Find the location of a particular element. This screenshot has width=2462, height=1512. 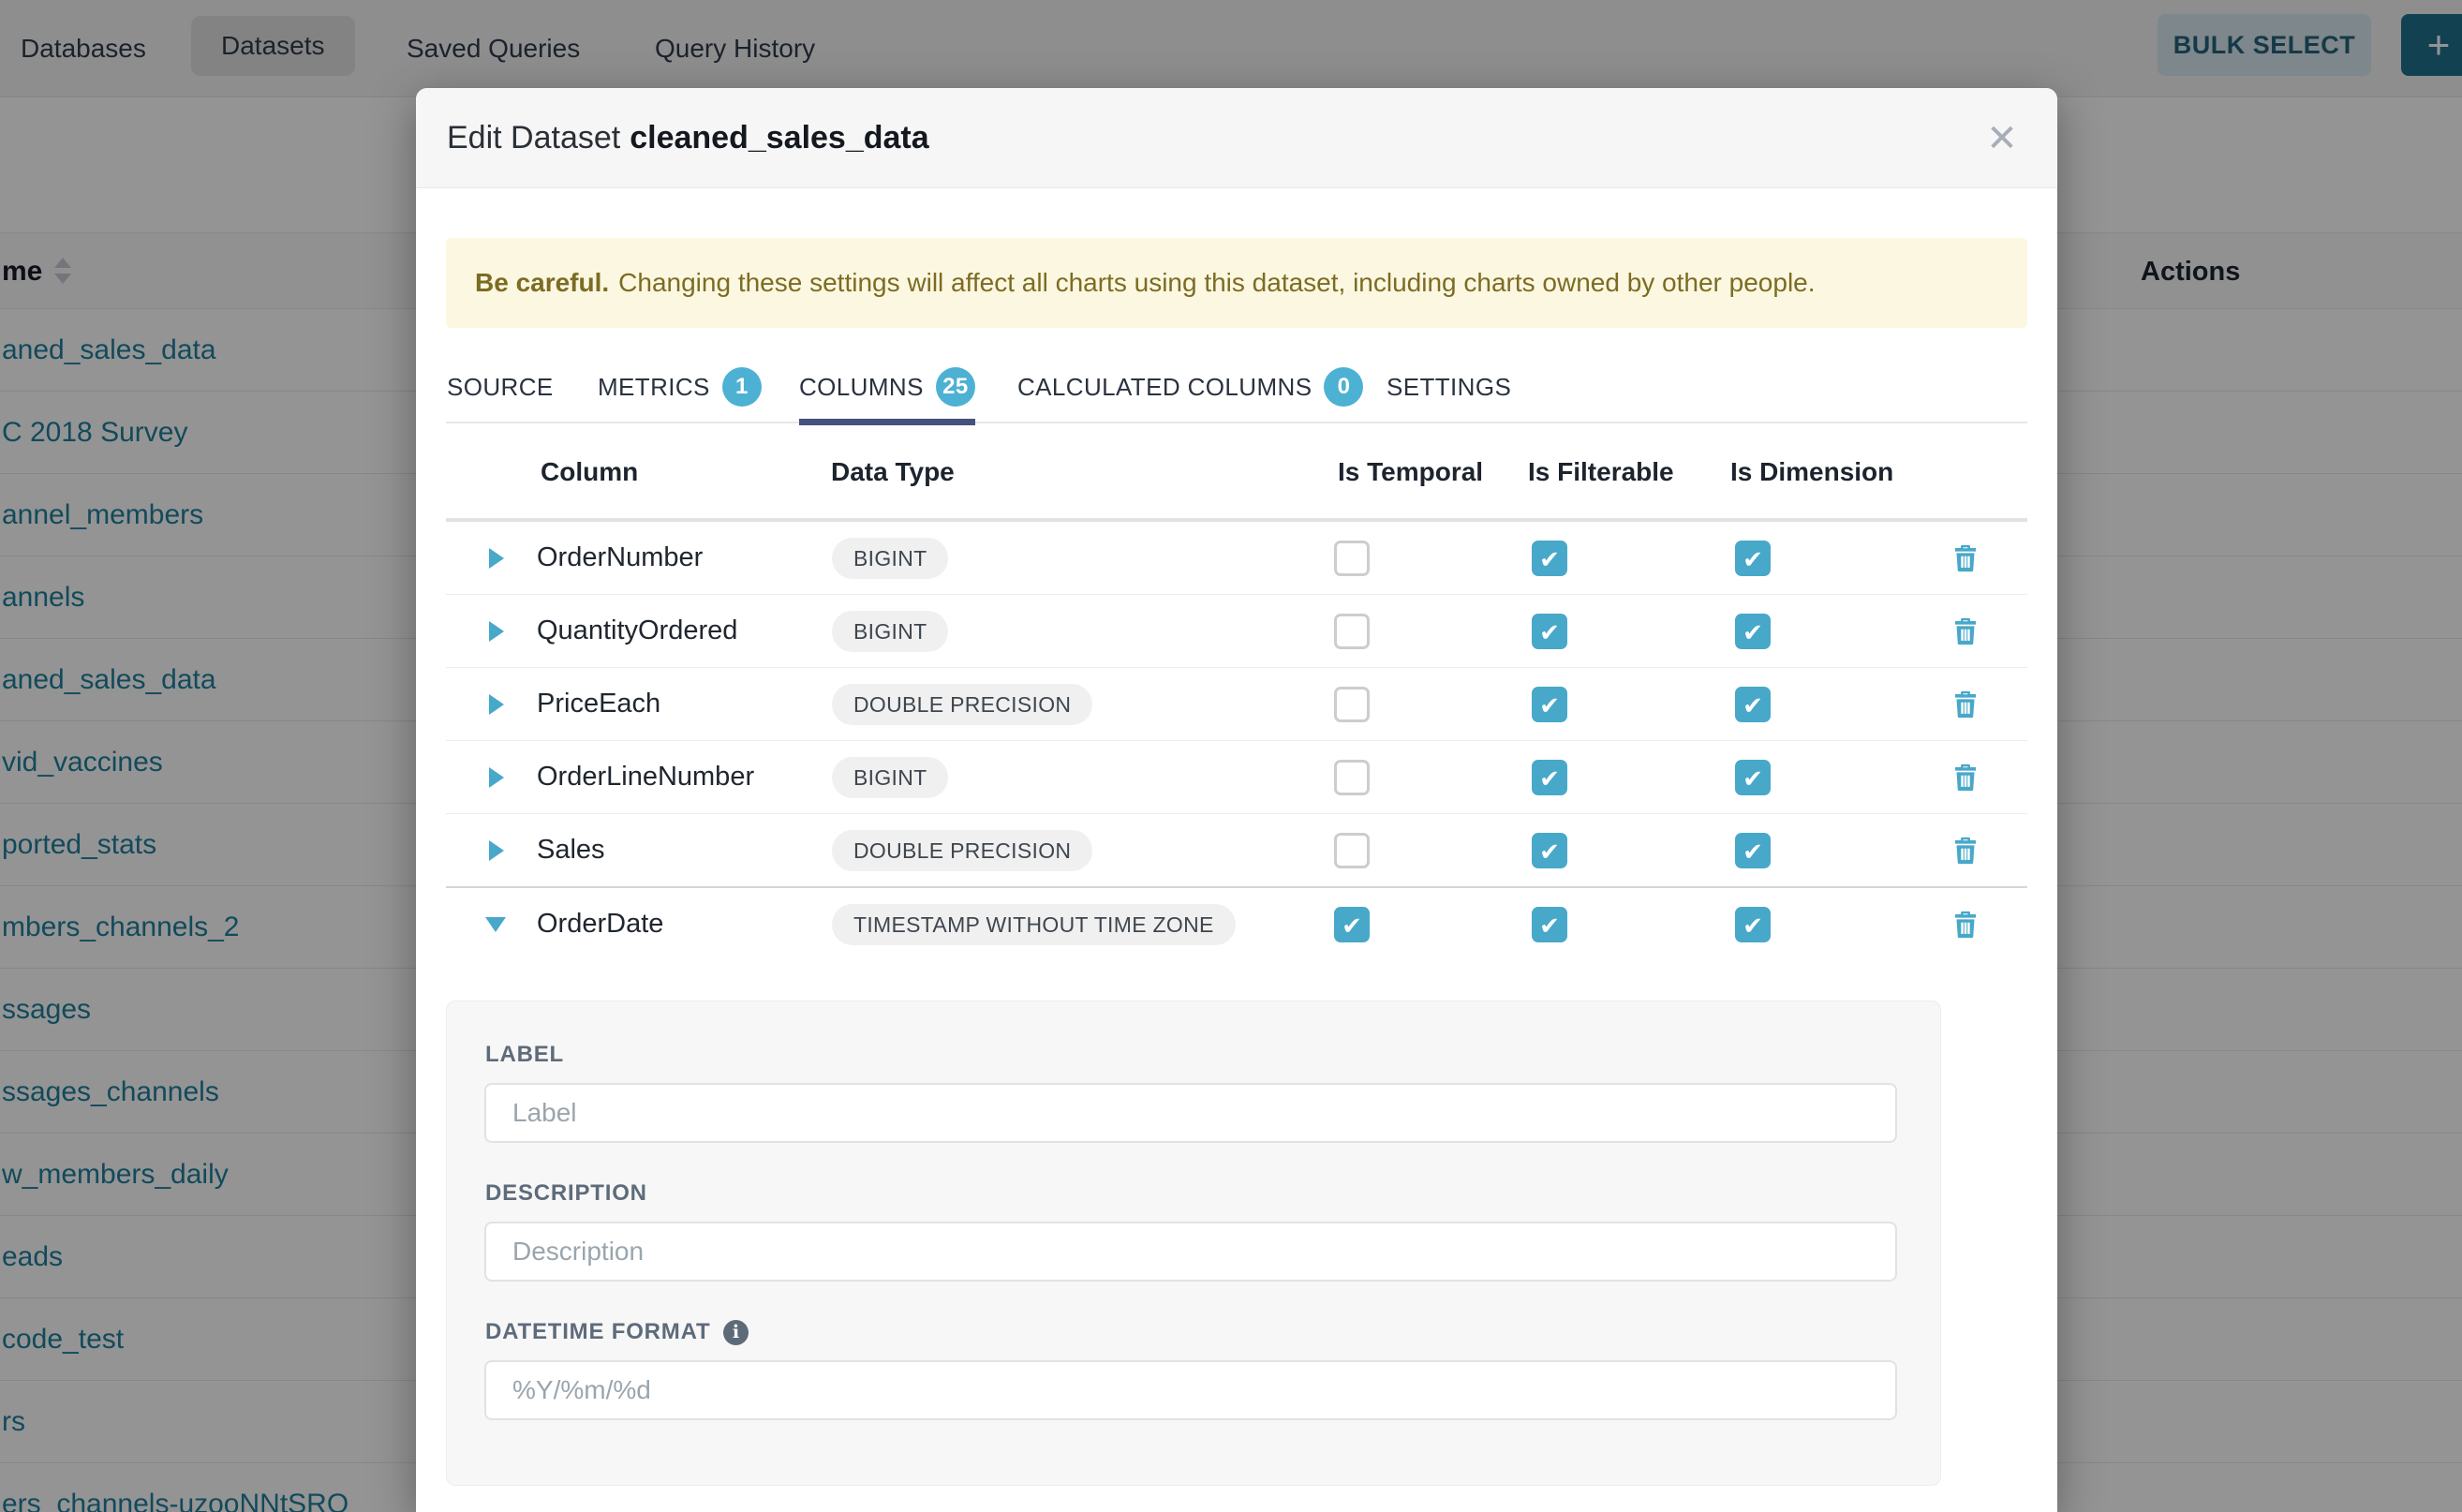

info-icon: i is located at coordinates (736, 1332).